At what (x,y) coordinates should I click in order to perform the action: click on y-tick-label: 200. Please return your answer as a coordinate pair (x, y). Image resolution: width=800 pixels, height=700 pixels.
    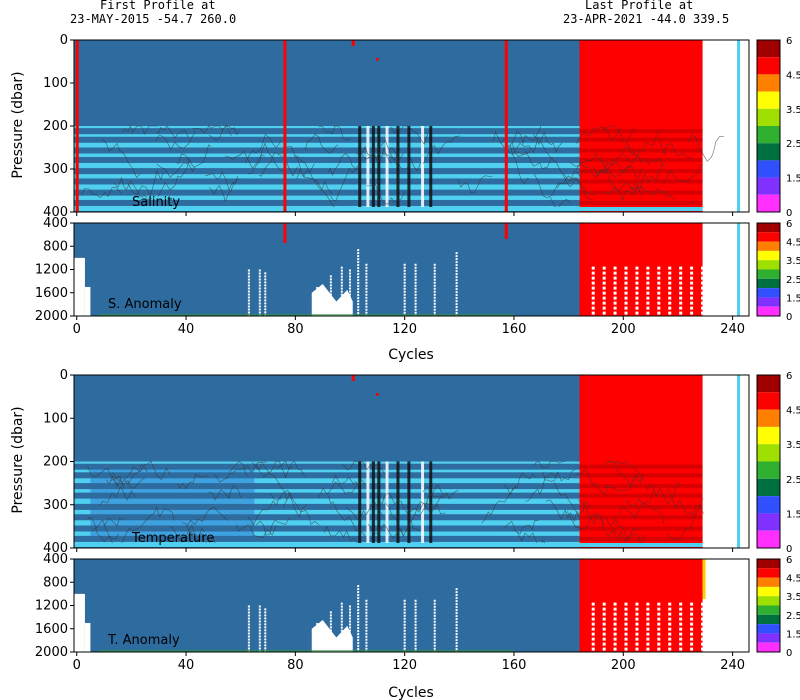
    Looking at the image, I should click on (55, 126).